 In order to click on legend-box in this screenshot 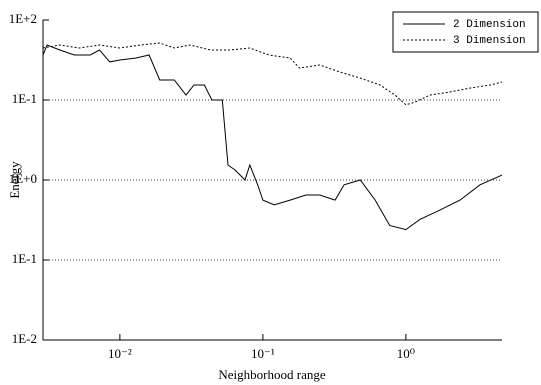, I will do `click(465, 32)`.